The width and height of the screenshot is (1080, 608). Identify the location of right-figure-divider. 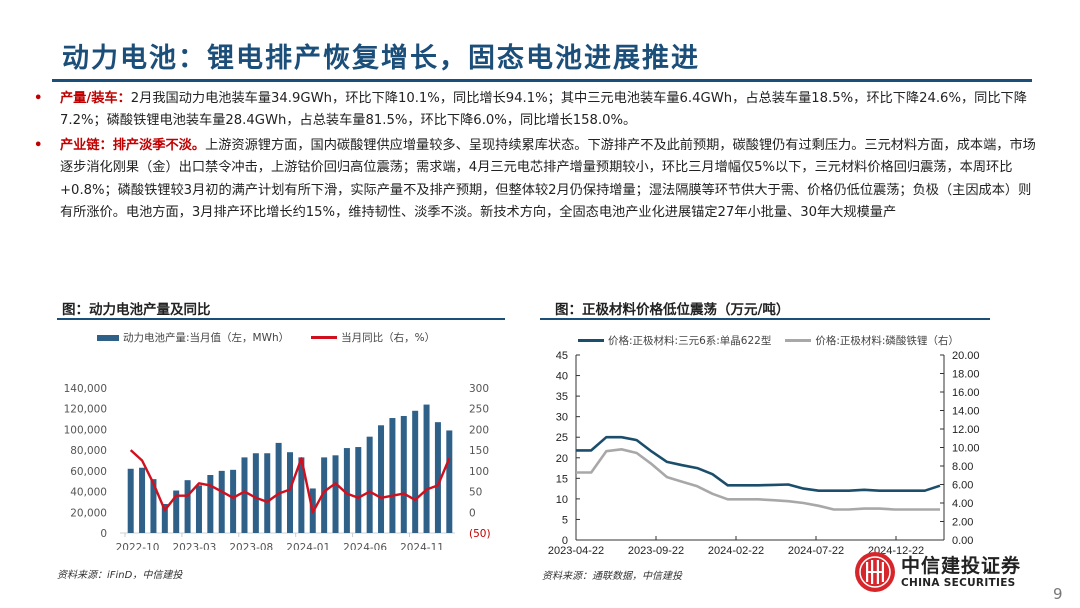
(765, 319).